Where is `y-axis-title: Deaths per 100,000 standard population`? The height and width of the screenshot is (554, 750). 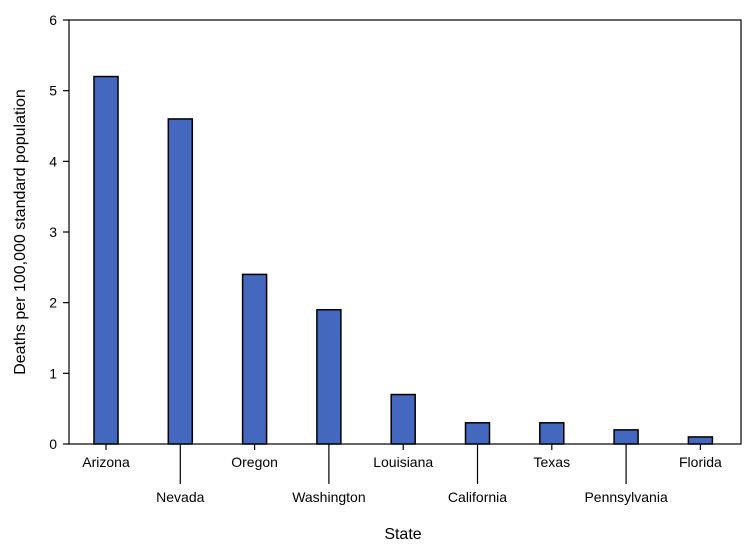
y-axis-title: Deaths per 100,000 standard population is located at coordinates (20, 232).